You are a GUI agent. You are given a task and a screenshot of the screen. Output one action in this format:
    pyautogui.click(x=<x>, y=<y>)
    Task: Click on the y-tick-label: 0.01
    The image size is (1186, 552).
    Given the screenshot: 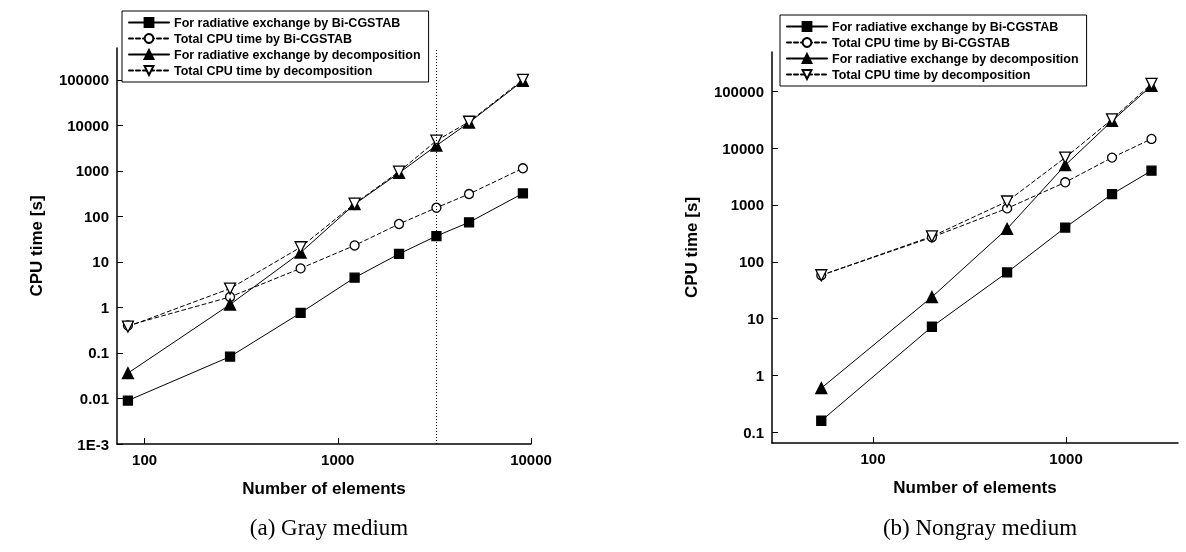 What is the action you would take?
    pyautogui.click(x=94, y=398)
    